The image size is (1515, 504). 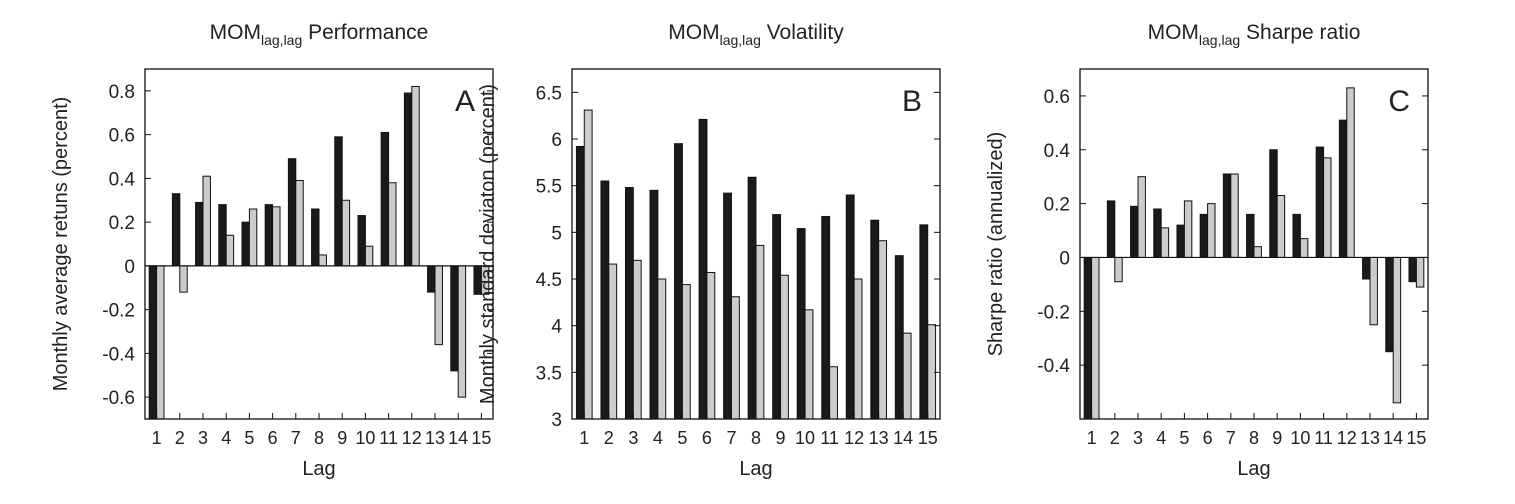 I want to click on panel-a-xtick-label: 1, so click(x=157, y=438).